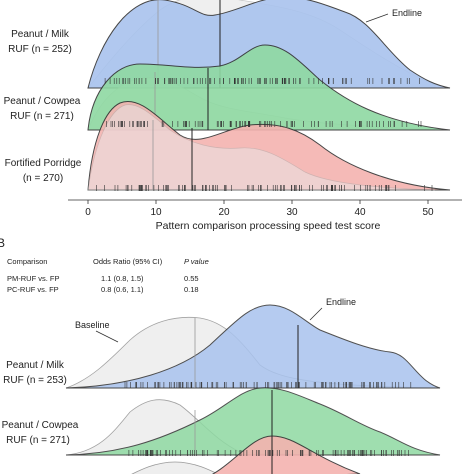 This screenshot has height=474, width=474. What do you see at coordinates (316, 314) in the screenshot?
I see `endline-pointer-b` at bounding box center [316, 314].